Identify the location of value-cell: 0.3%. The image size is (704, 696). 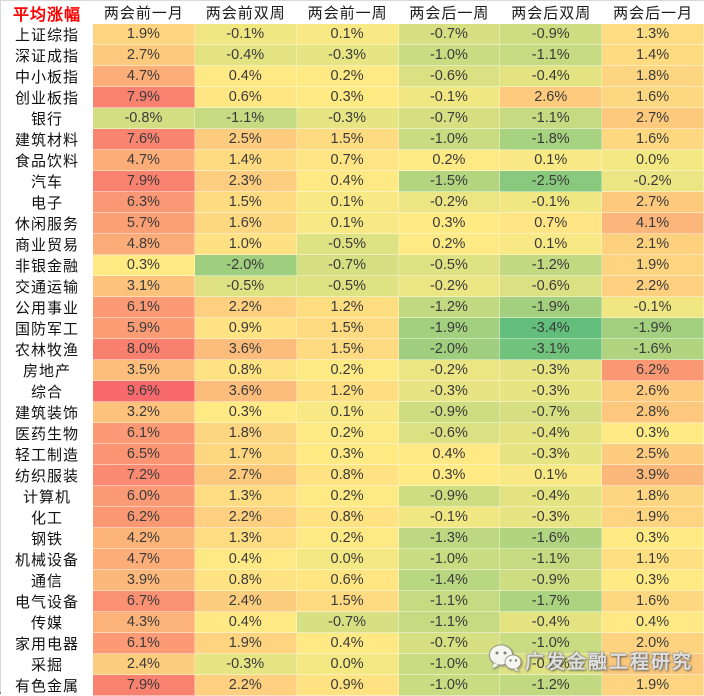
(449, 475).